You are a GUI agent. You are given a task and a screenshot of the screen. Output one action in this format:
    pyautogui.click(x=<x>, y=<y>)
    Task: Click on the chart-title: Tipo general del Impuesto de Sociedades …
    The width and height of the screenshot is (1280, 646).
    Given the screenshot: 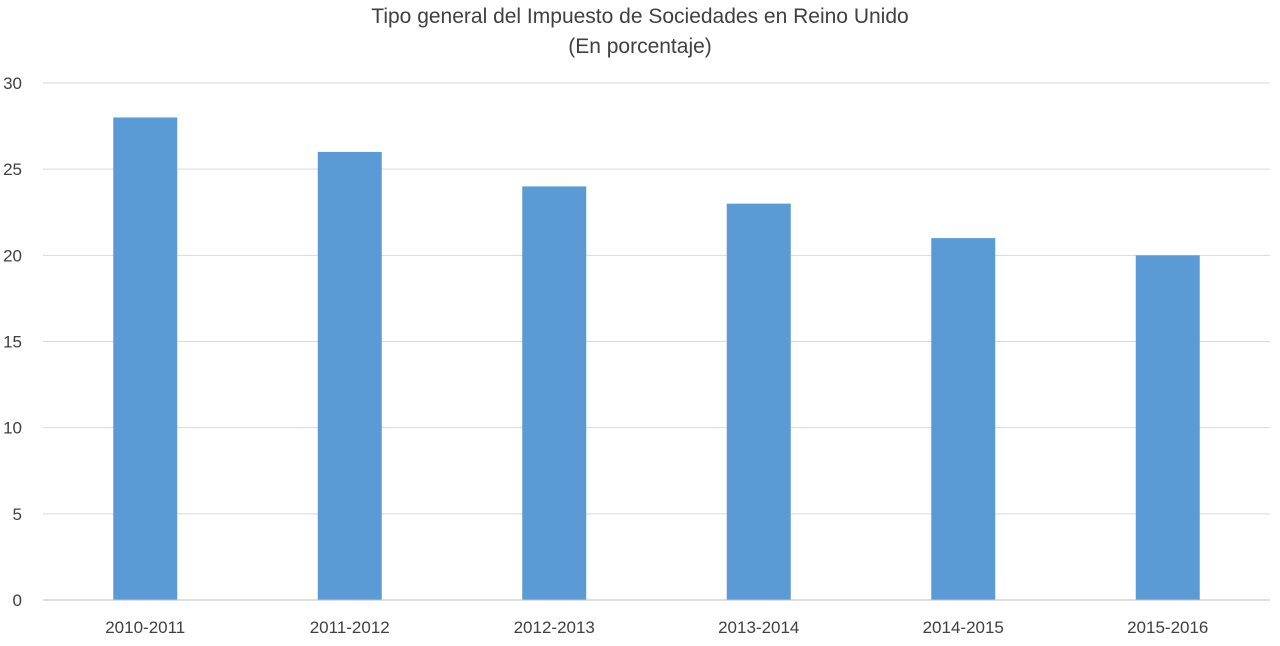 What is the action you would take?
    pyautogui.click(x=639, y=16)
    